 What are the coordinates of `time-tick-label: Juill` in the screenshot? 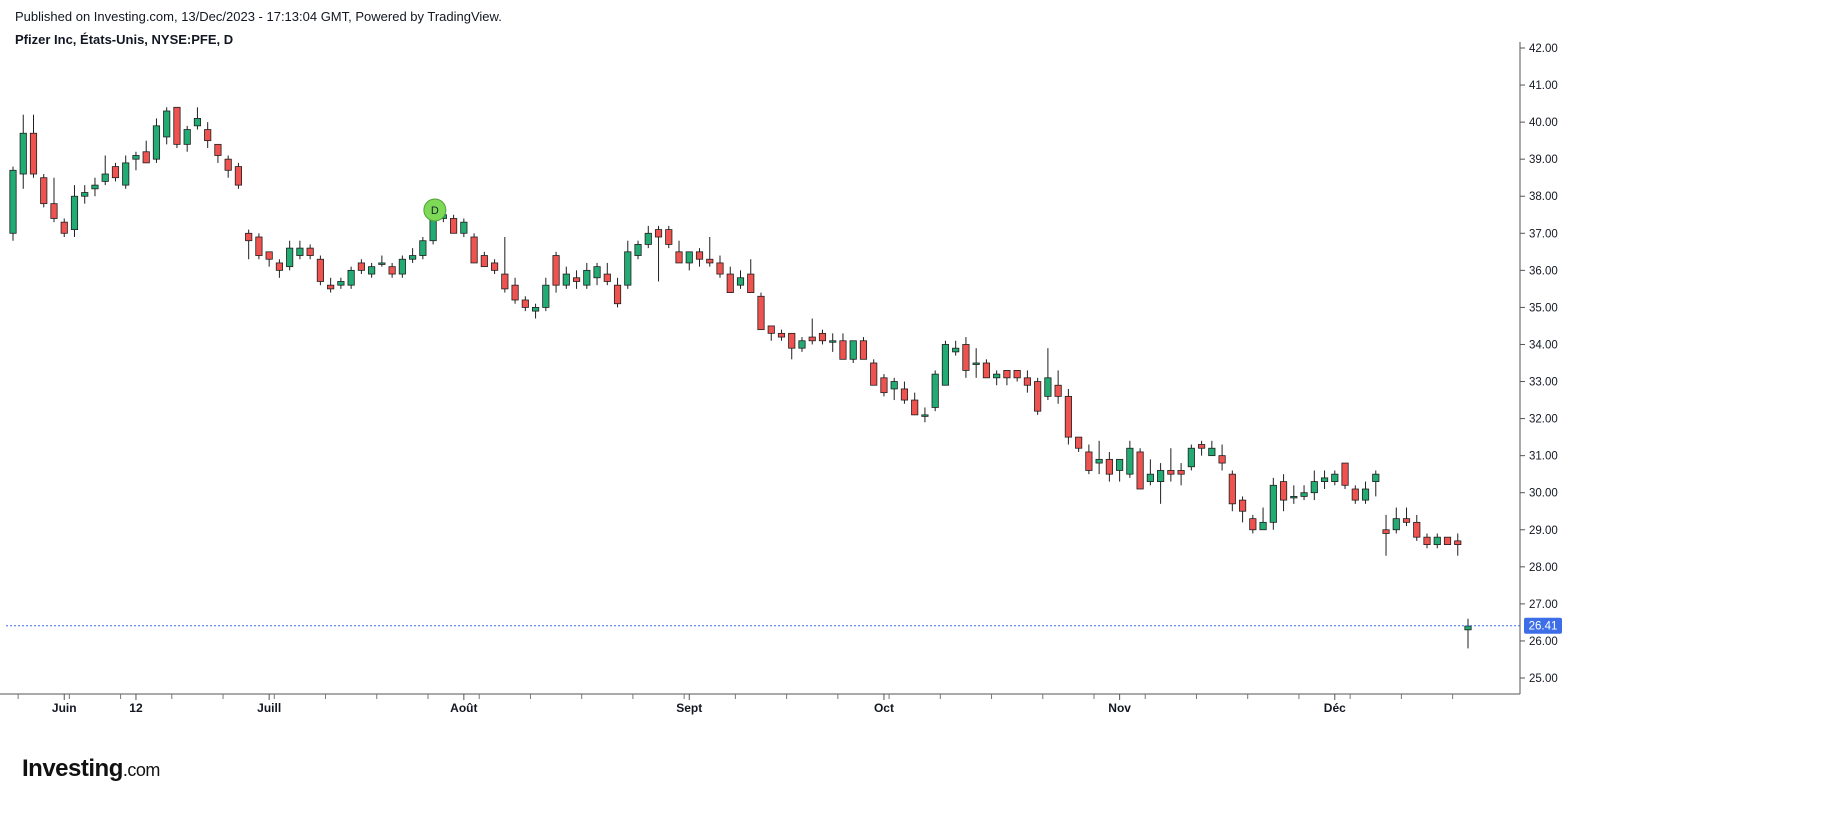 It's located at (269, 708).